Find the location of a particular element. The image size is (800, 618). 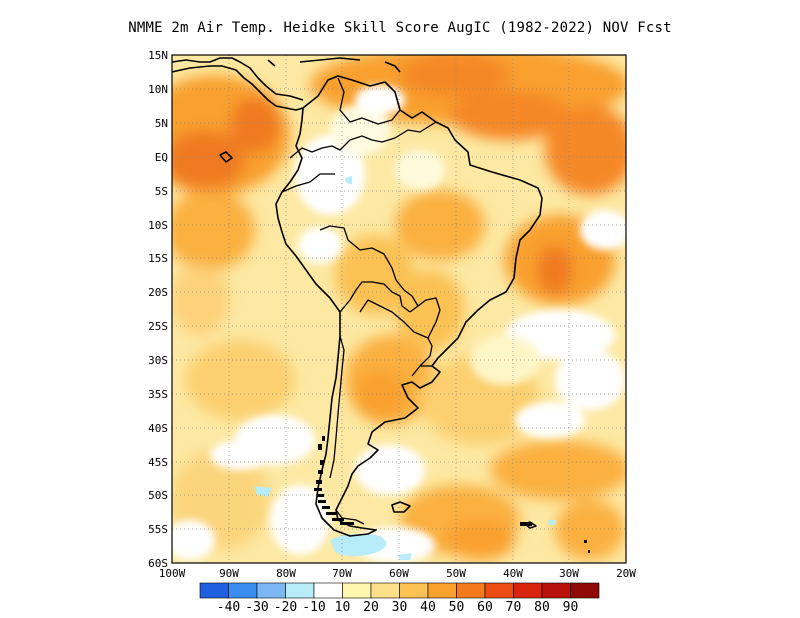

lat-label: 60S is located at coordinates (158, 563).